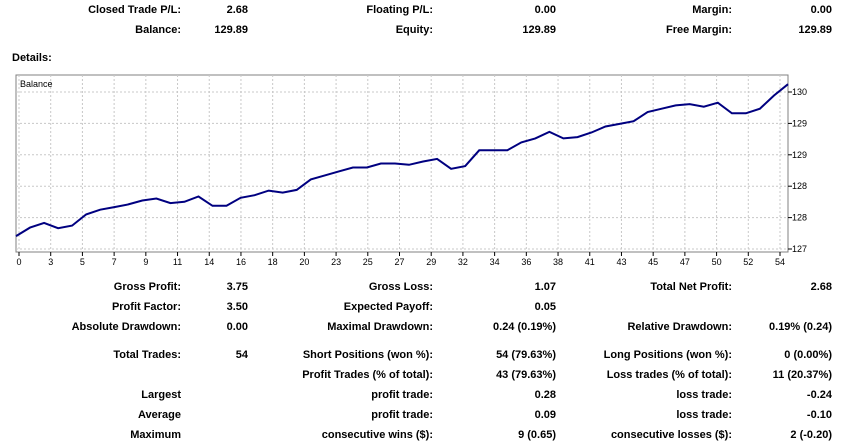 The image size is (847, 445). What do you see at coordinates (273, 262) in the screenshot?
I see `x-tick-label: 18` at bounding box center [273, 262].